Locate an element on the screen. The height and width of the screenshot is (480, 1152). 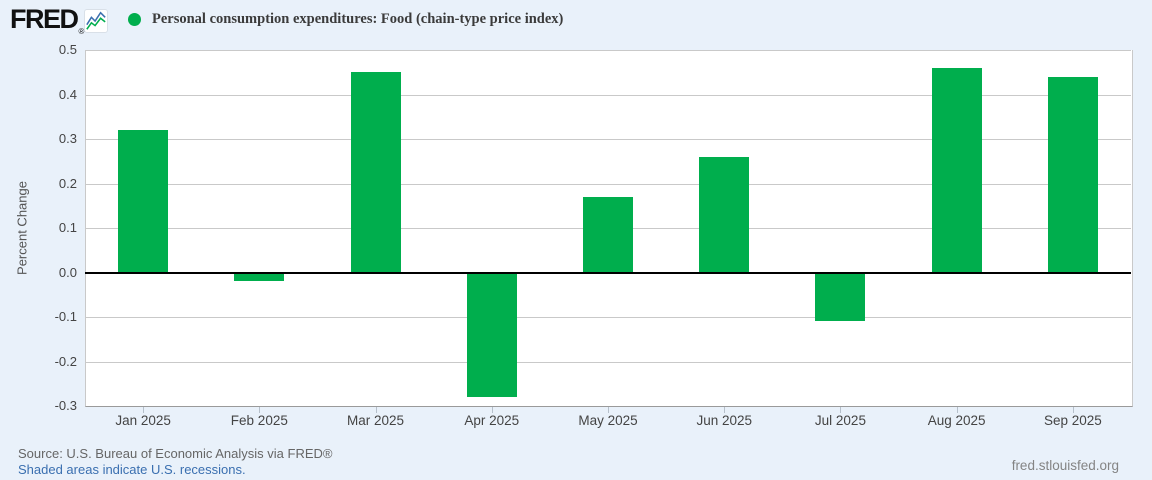
y-tick-label: -0.2 is located at coordinates (65, 361).